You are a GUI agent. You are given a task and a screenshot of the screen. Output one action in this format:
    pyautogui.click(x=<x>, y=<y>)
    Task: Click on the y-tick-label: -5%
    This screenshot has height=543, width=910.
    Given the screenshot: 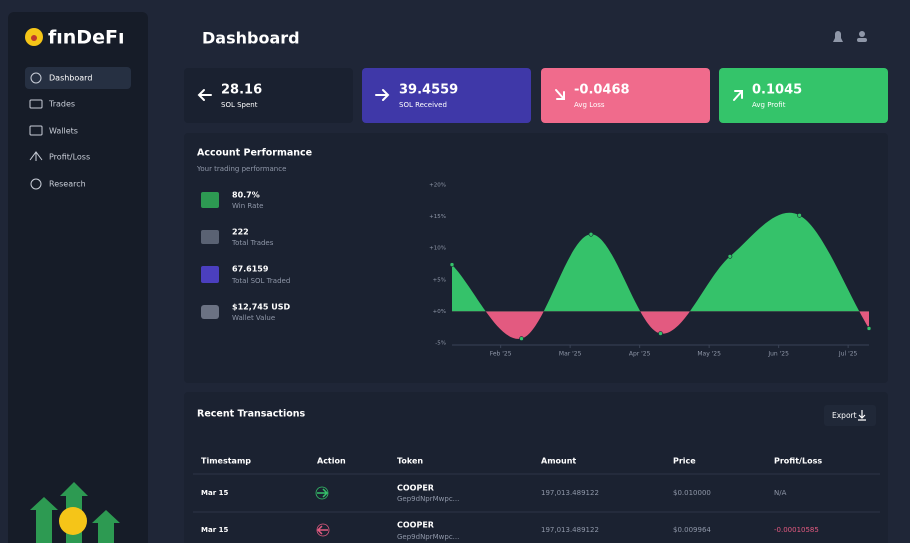 What is the action you would take?
    pyautogui.click(x=440, y=344)
    